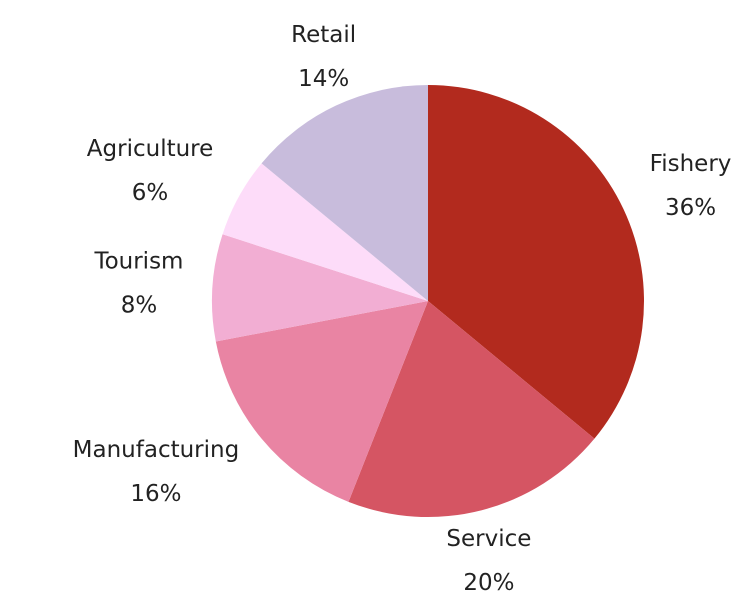 The image size is (734, 610). Describe the element at coordinates (155, 494) in the screenshot. I see `value-label: 16%` at that location.